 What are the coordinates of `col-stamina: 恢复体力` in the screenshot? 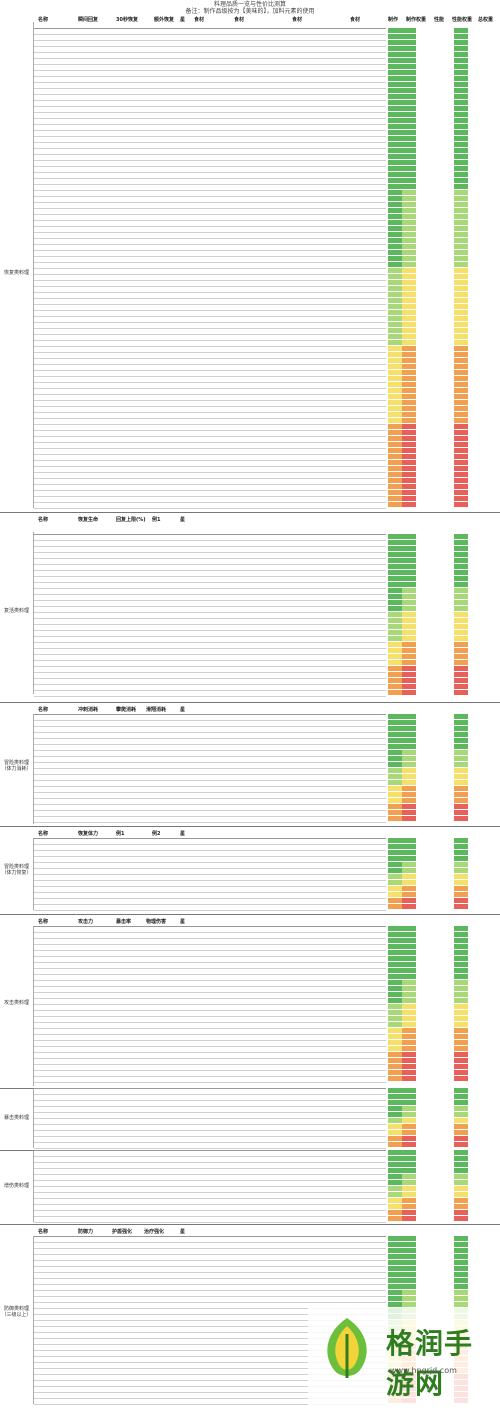 It's located at (88, 834).